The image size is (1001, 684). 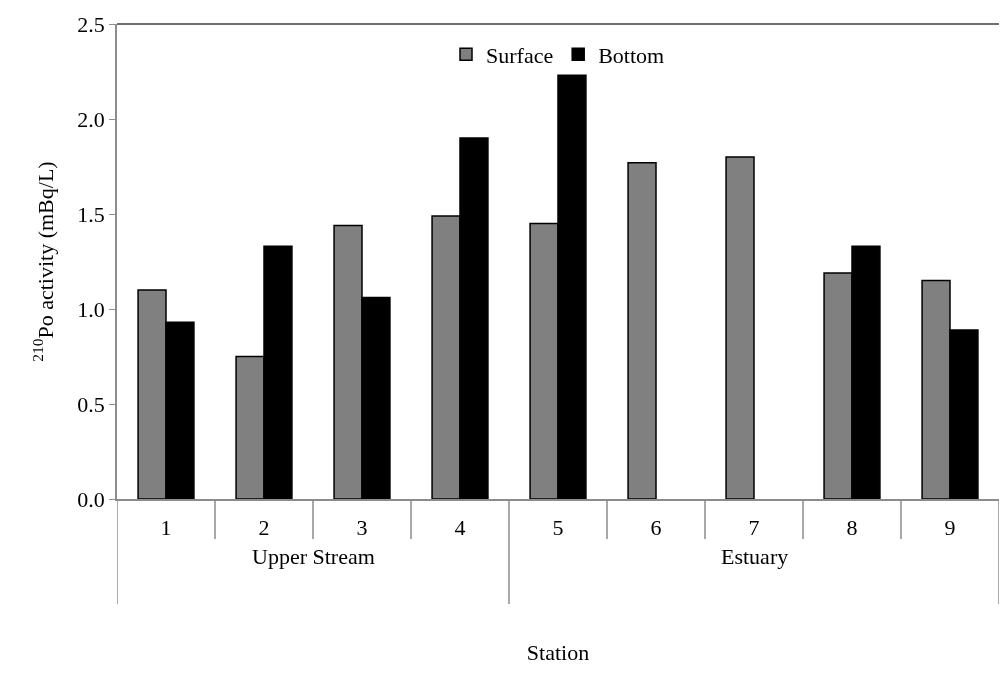 What do you see at coordinates (91, 119) in the screenshot?
I see `y-tick-label: 2.0` at bounding box center [91, 119].